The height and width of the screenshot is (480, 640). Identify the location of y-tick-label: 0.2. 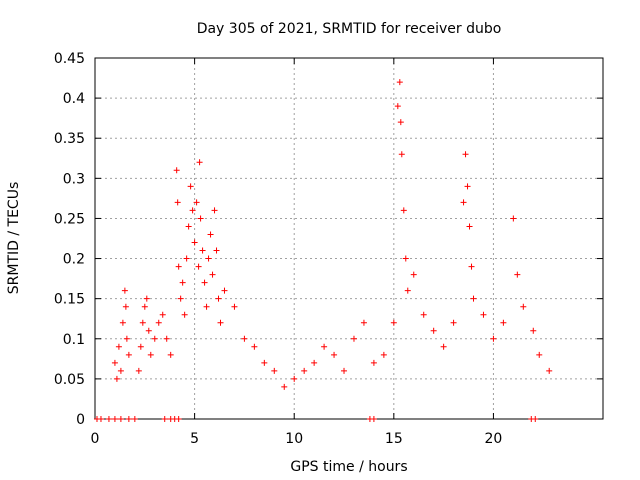
(74, 260).